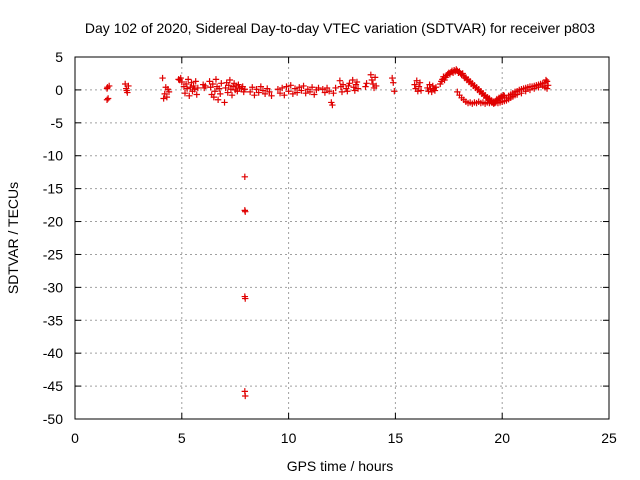 The image size is (640, 480). Describe the element at coordinates (289, 438) in the screenshot. I see `x-tick-label: 10` at that location.